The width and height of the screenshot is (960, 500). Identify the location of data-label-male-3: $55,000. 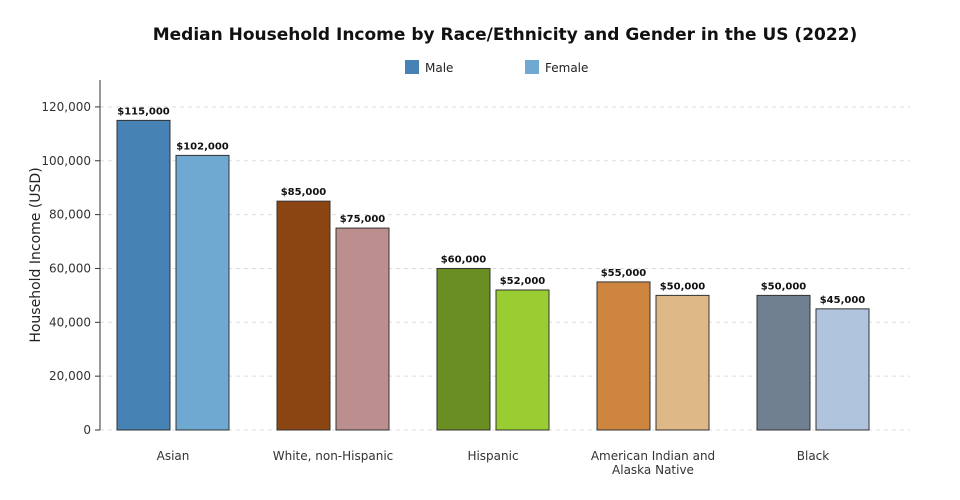
(624, 273).